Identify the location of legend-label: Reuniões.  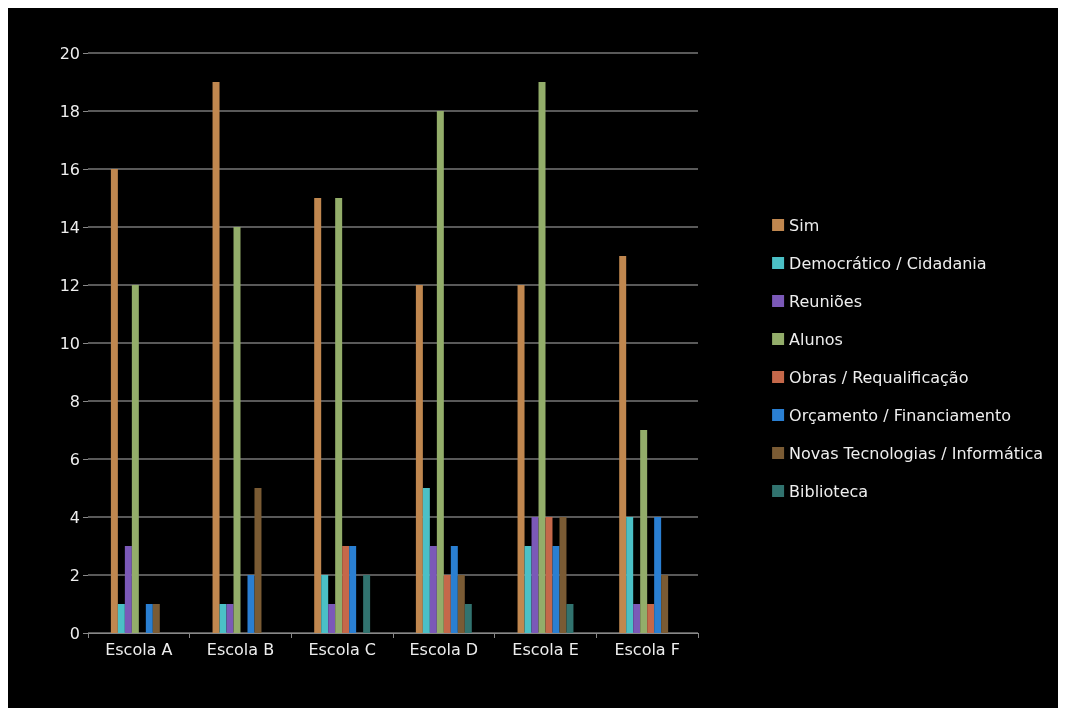
(826, 301).